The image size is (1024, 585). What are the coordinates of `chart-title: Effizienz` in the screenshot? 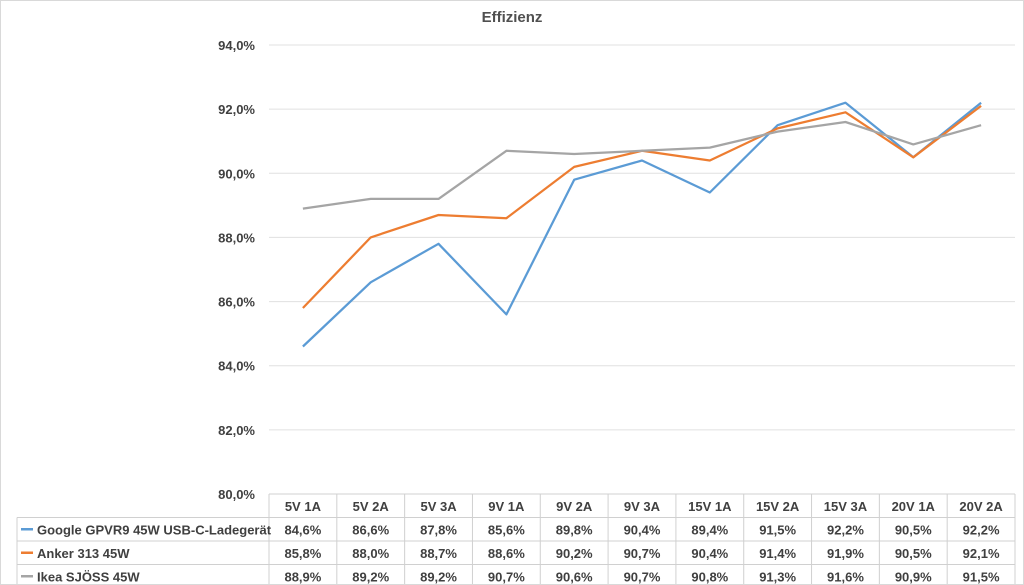 It's located at (512, 17).